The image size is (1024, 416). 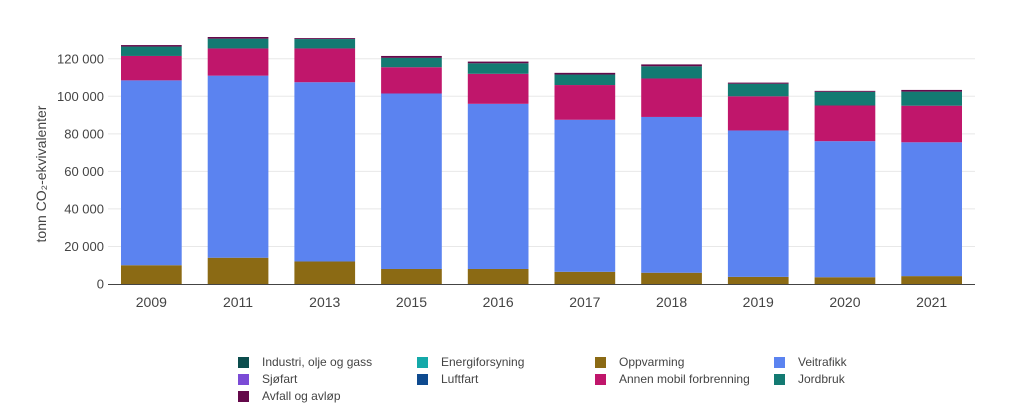 I want to click on legend-item: Energiforsyning, so click(x=470, y=362).